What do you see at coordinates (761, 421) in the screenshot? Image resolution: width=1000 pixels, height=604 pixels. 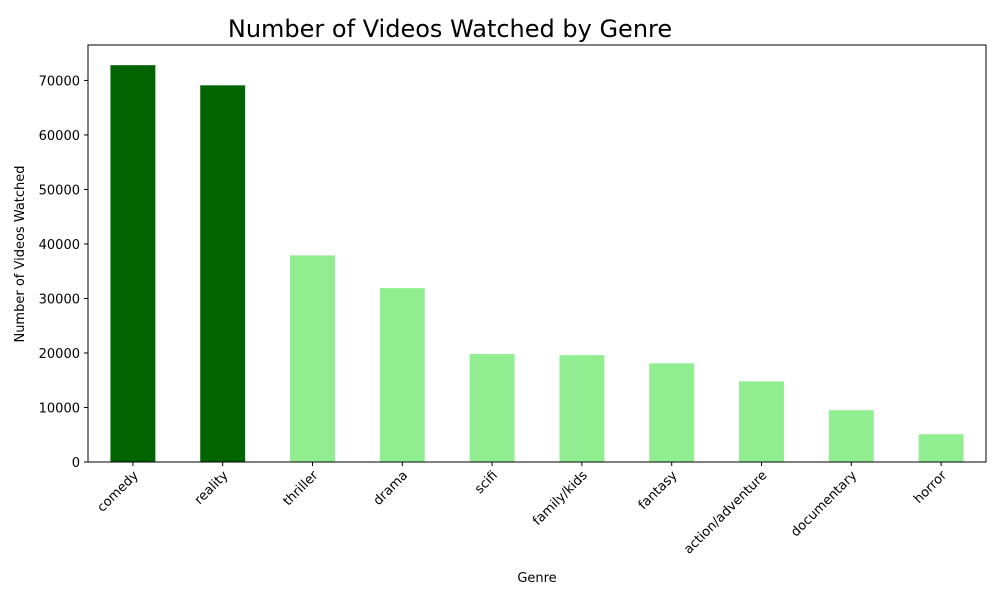 I see `bar-action-adventure` at bounding box center [761, 421].